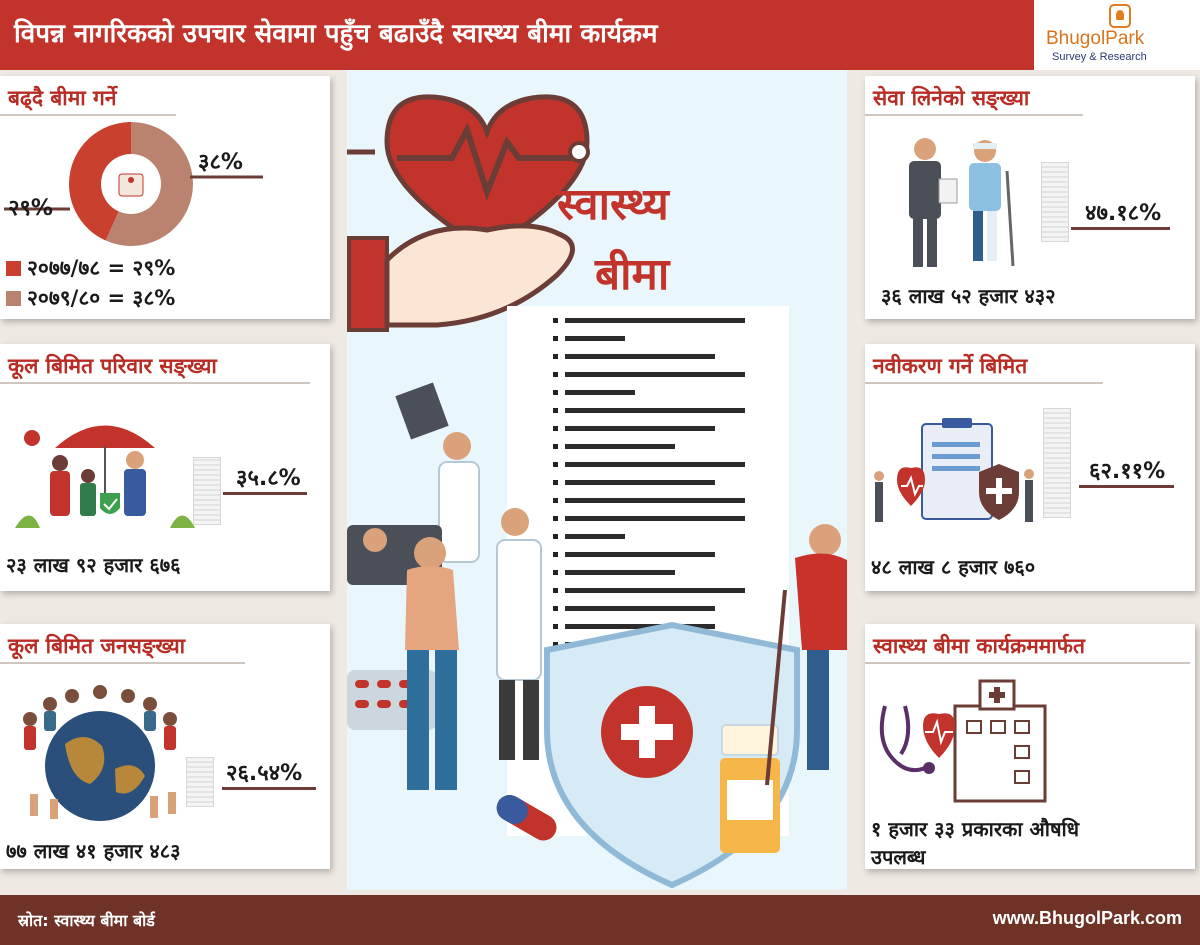 This screenshot has width=1200, height=945. Describe the element at coordinates (968, 296) in the screenshot. I see `service-count: ३६ लाख ५२ हजार ४३२` at that location.